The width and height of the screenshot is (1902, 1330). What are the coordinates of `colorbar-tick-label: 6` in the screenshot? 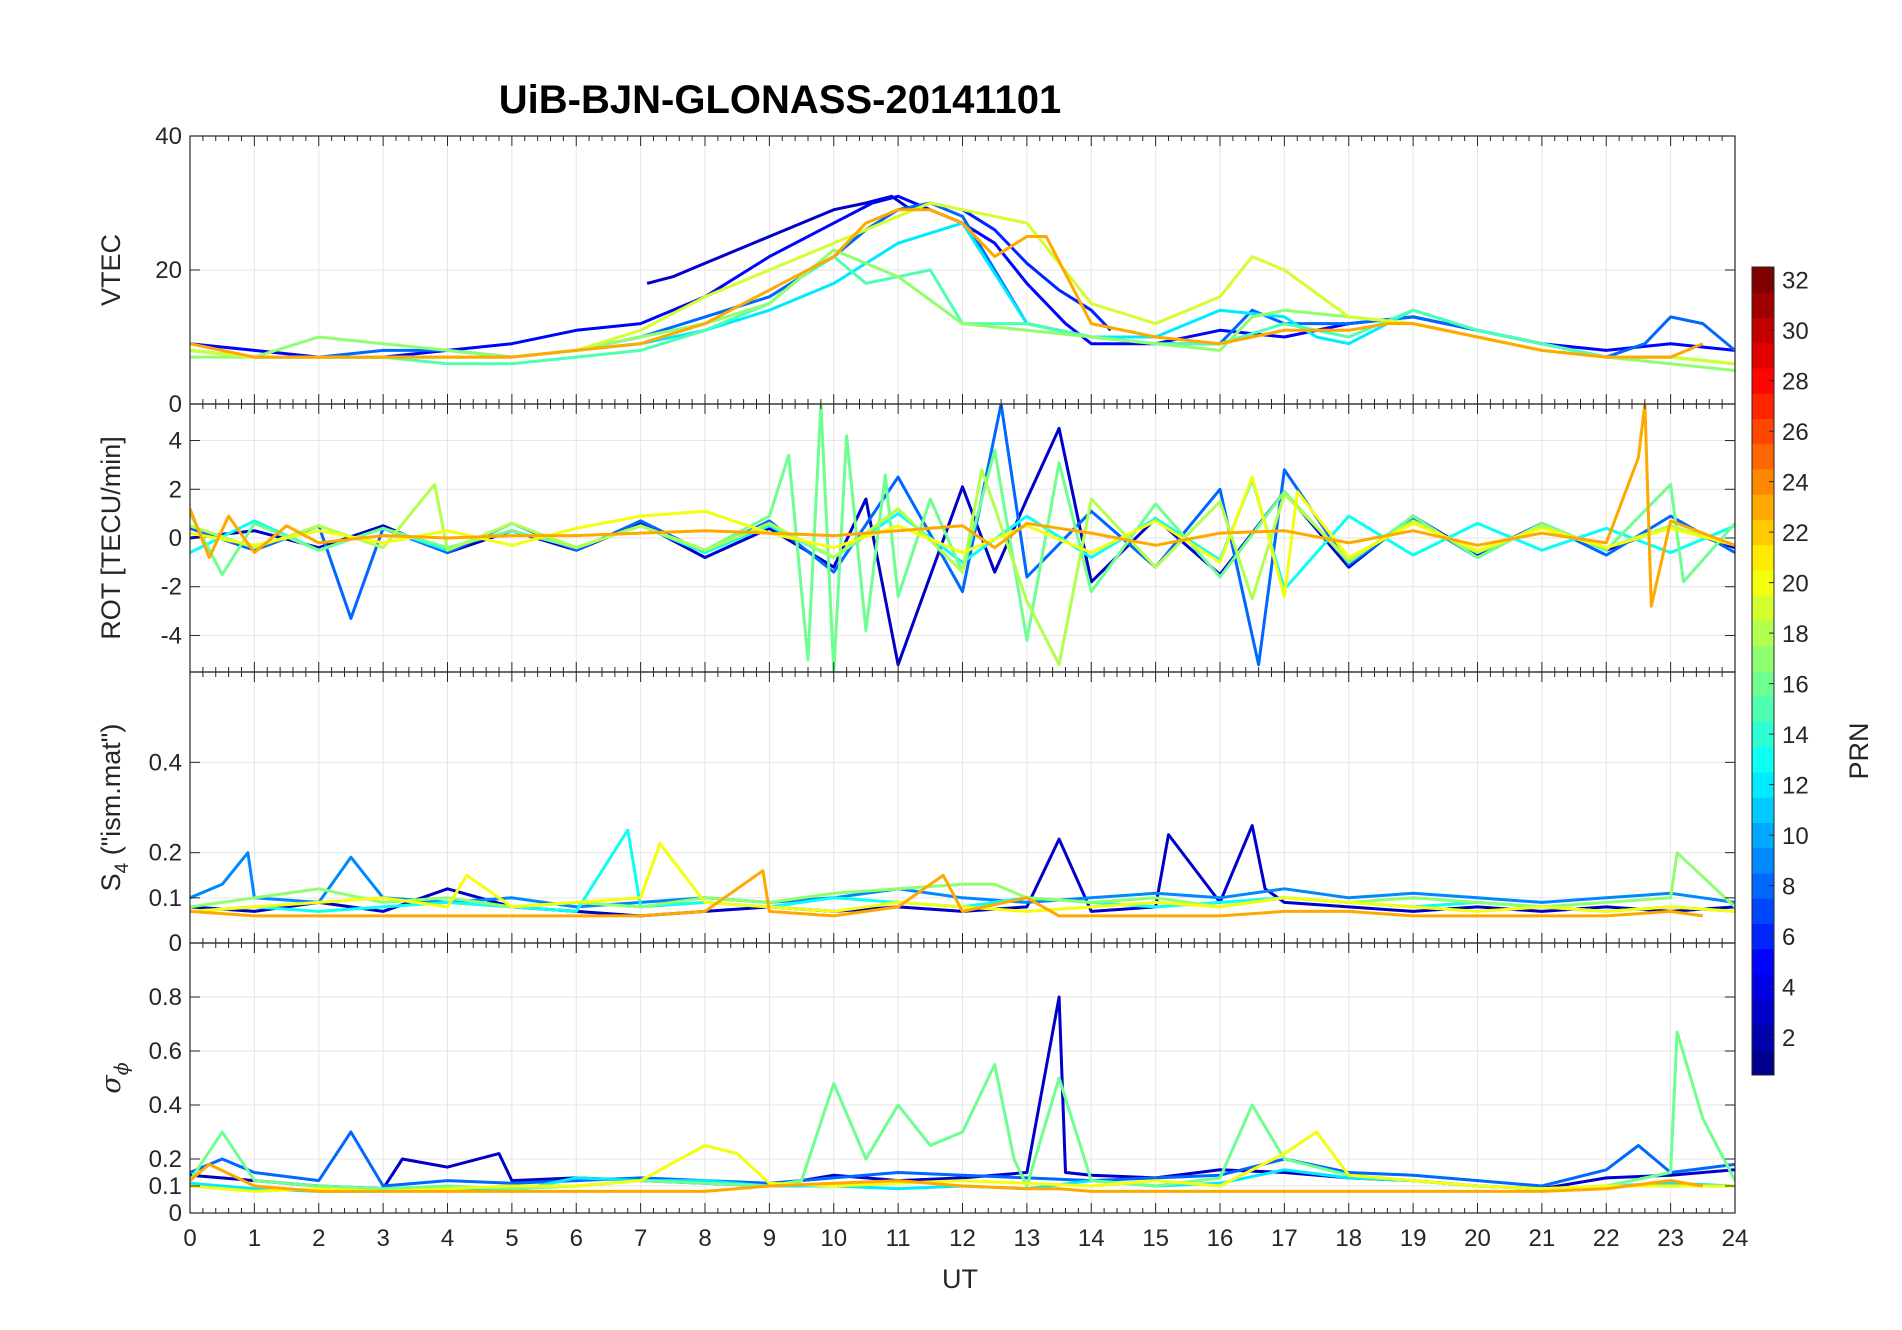 It's located at (1788, 937).